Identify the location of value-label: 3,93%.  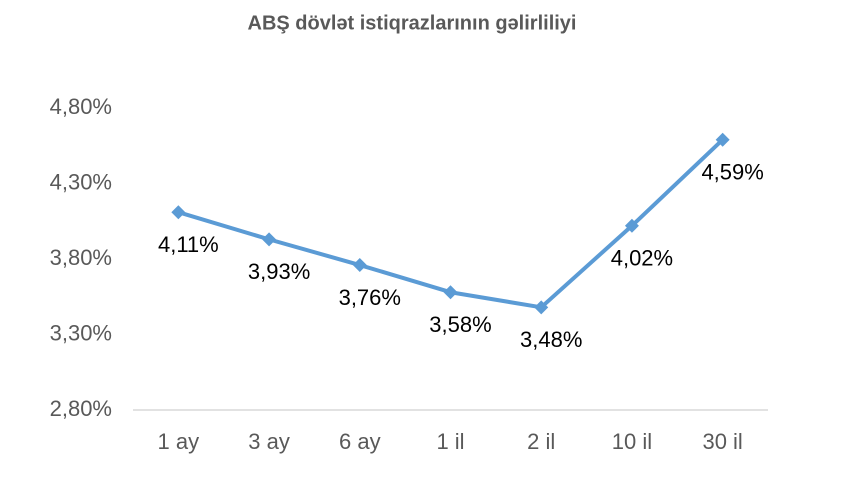
(279, 271).